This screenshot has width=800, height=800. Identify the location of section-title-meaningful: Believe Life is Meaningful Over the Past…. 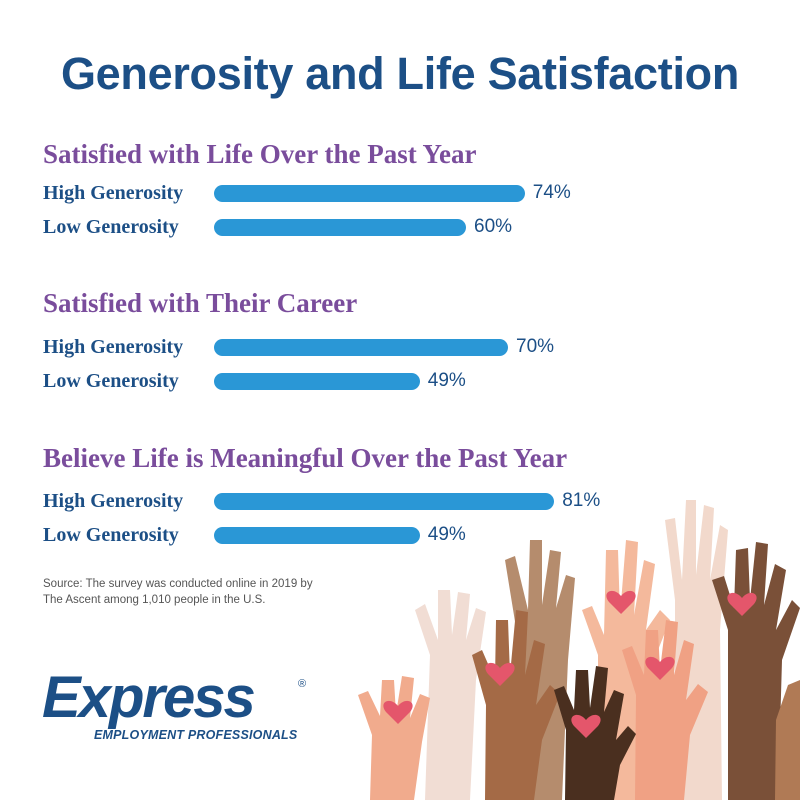
(305, 458).